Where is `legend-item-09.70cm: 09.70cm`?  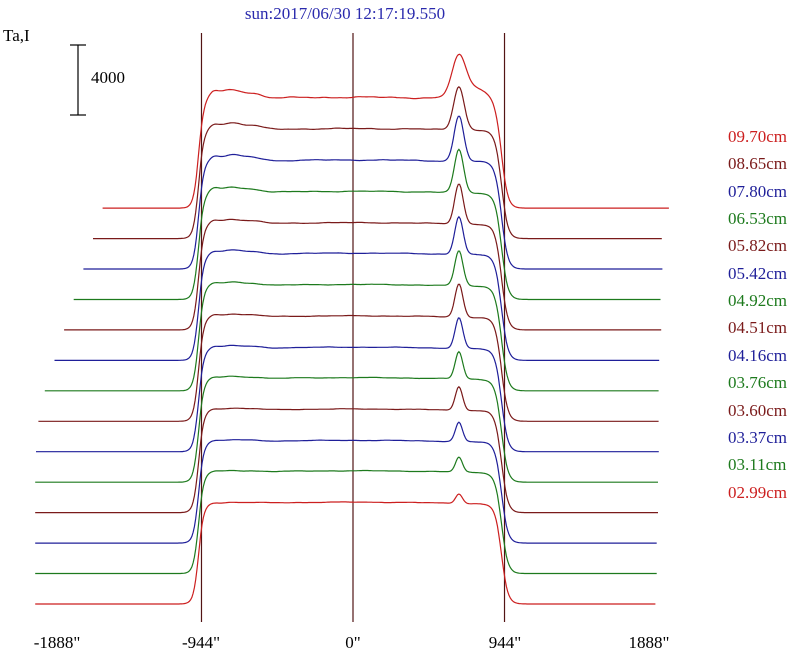 legend-item-09.70cm: 09.70cm is located at coordinates (758, 136).